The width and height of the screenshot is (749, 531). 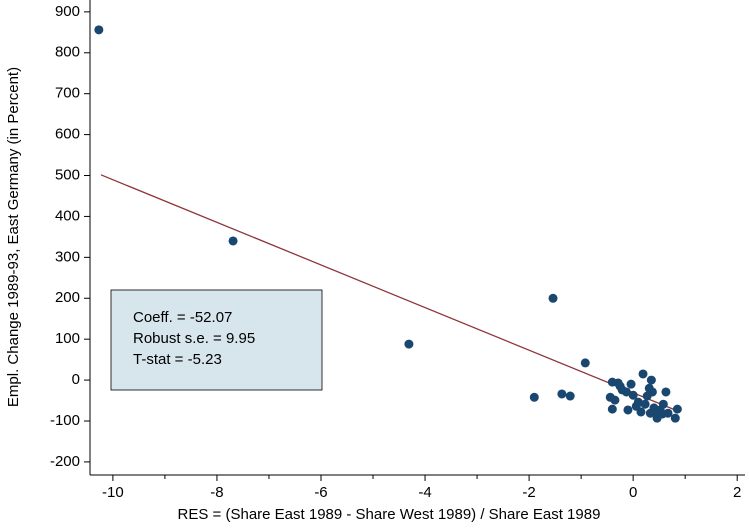 I want to click on y-tick-label: 500, so click(x=67, y=174).